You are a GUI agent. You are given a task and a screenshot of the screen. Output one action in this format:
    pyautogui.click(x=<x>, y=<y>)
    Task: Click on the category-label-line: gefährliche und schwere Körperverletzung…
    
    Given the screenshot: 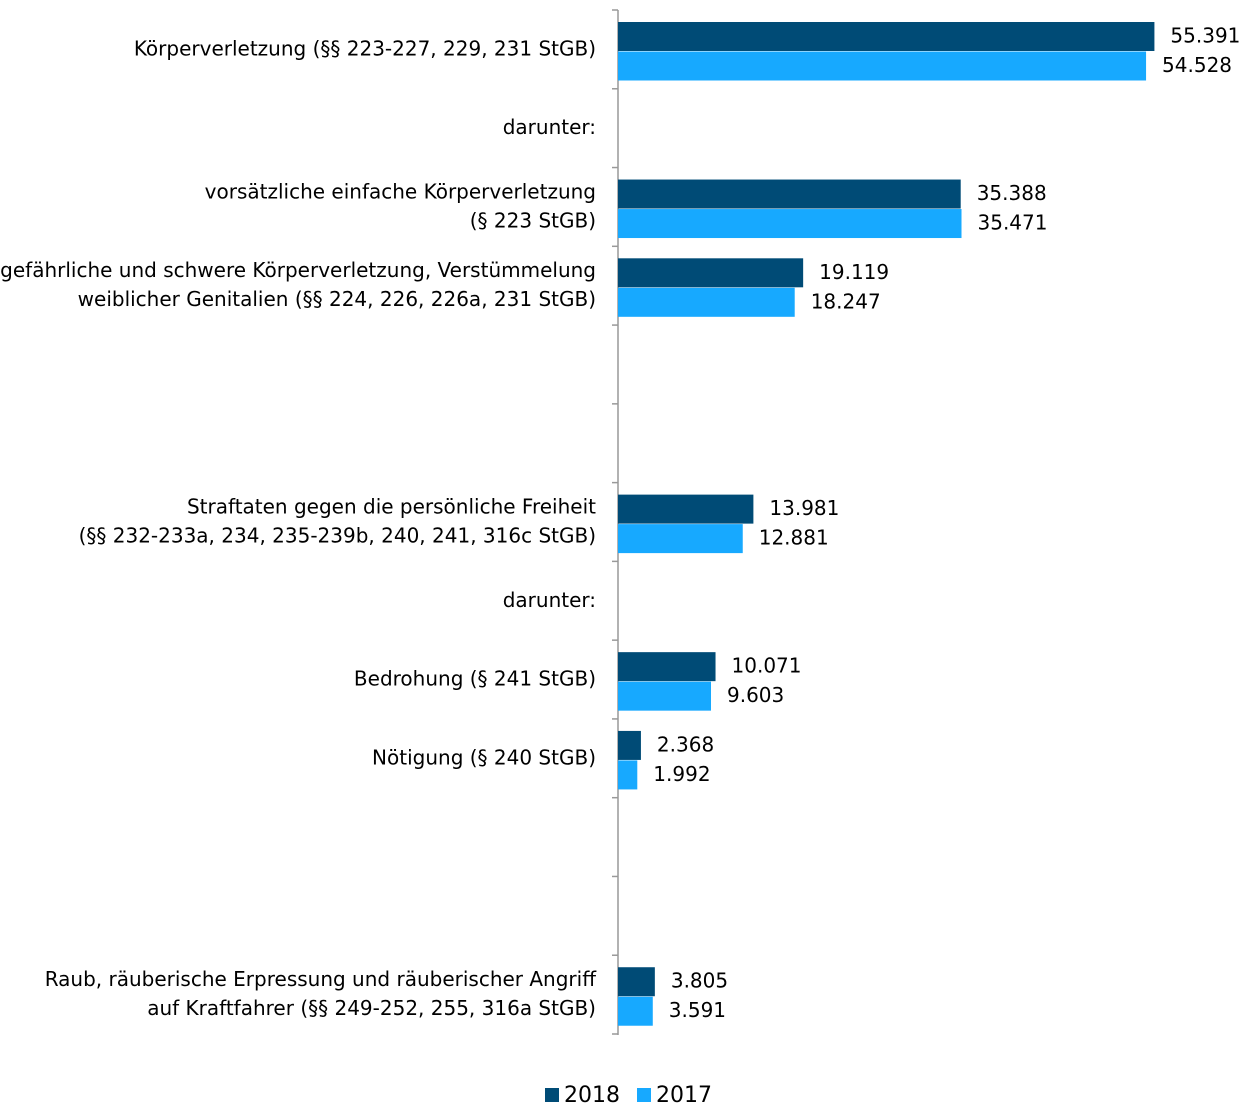 What is the action you would take?
    pyautogui.click(x=298, y=270)
    